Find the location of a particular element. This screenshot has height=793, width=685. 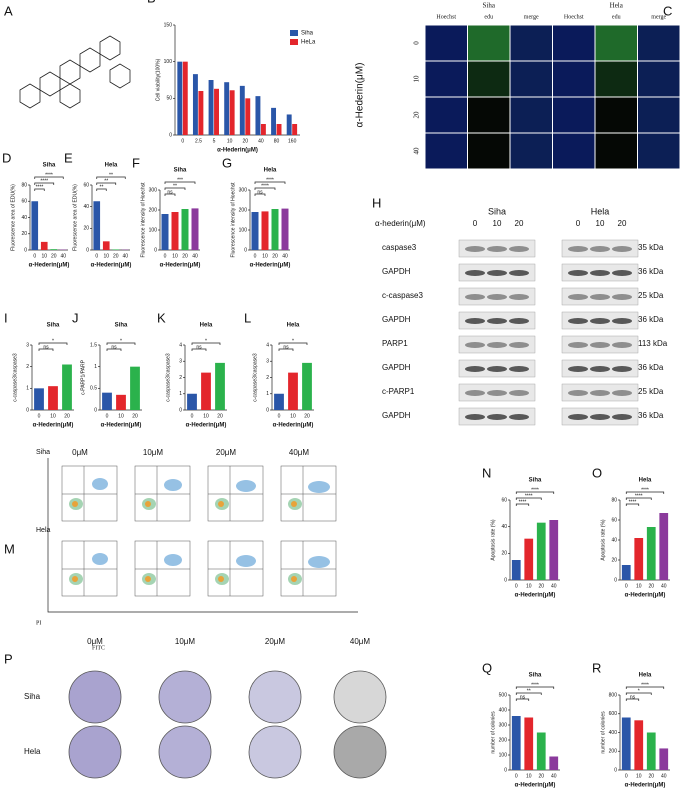

panel-label: G is located at coordinates (227, 162).